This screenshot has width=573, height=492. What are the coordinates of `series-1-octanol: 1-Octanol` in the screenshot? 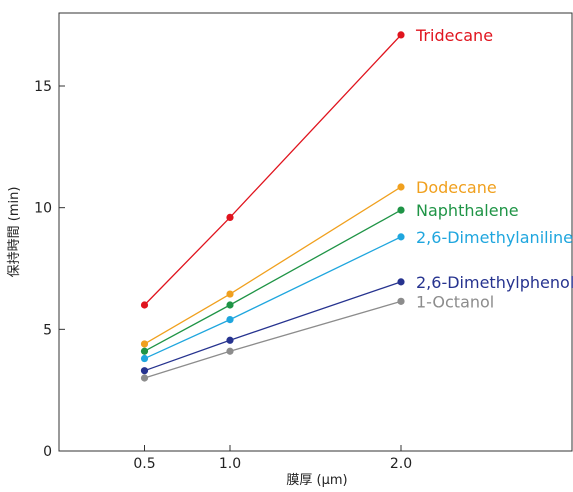 It's located at (317, 337).